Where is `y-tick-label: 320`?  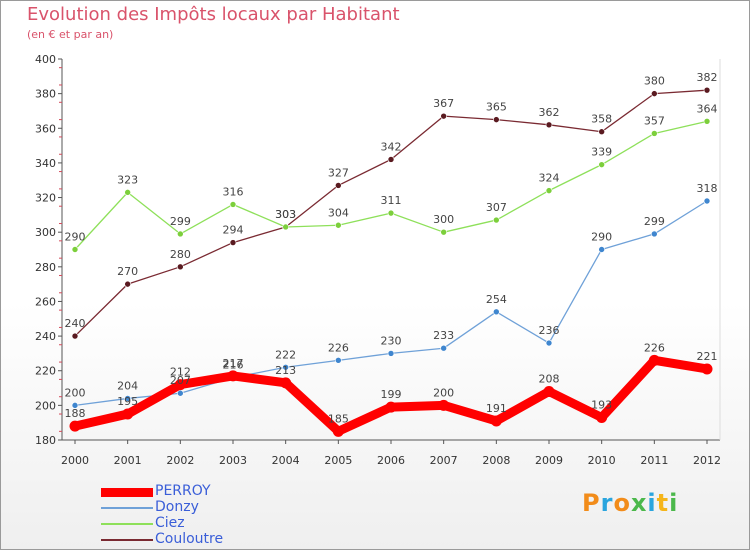 y-tick-label: 320 is located at coordinates (45, 198).